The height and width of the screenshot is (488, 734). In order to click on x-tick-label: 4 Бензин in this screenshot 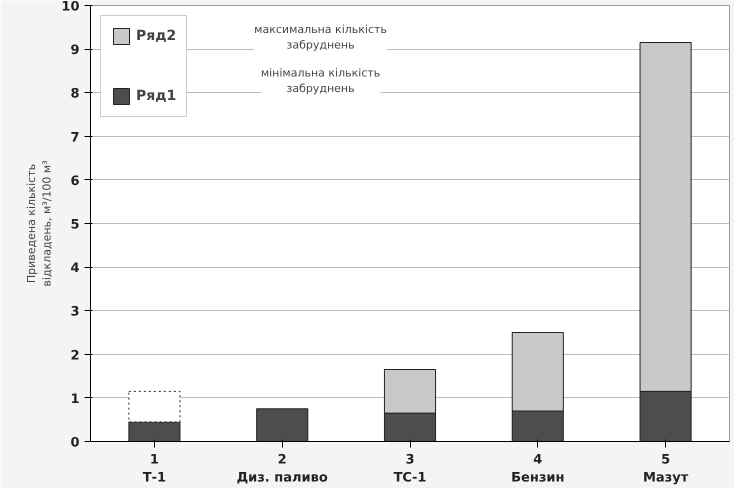, I will do `click(537, 469)`.